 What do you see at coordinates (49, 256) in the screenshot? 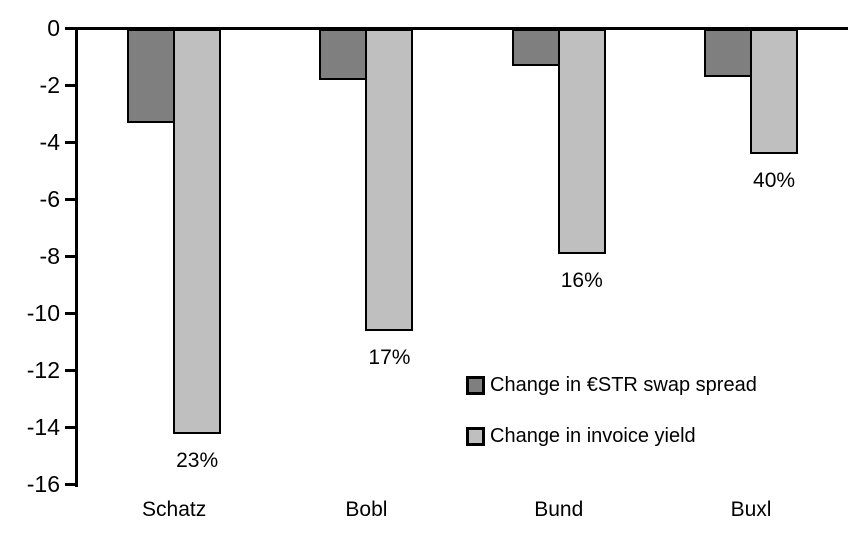
I see `y-tick-label: -8` at bounding box center [49, 256].